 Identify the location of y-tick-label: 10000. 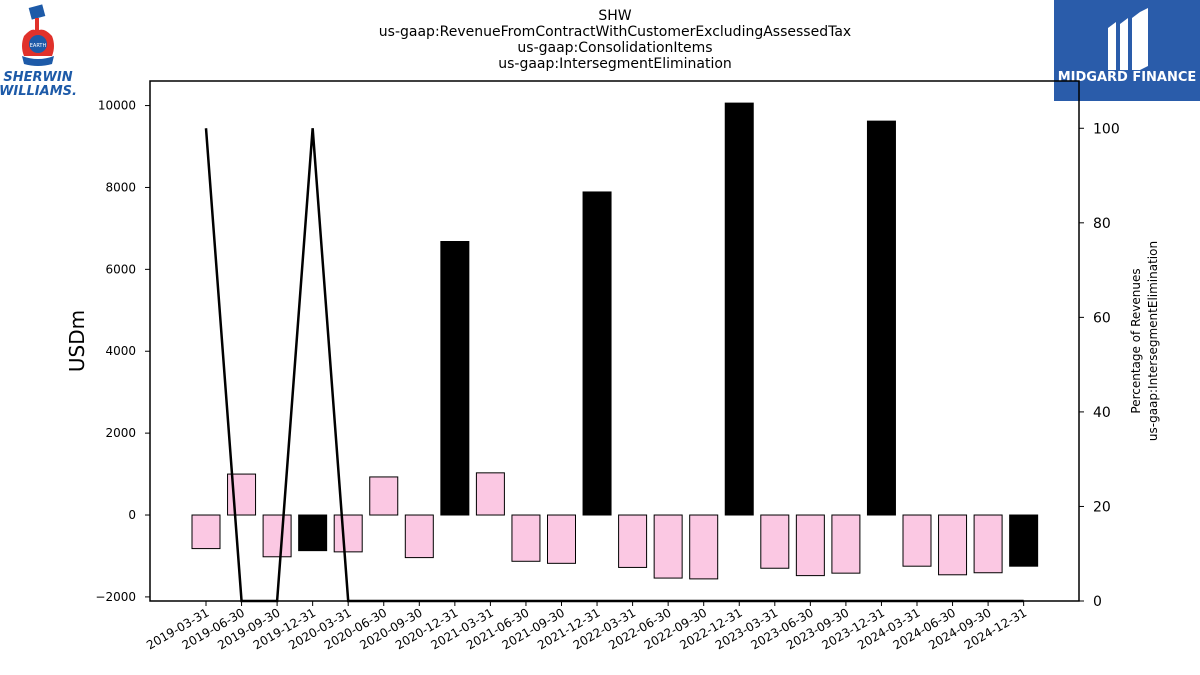
(117, 106).